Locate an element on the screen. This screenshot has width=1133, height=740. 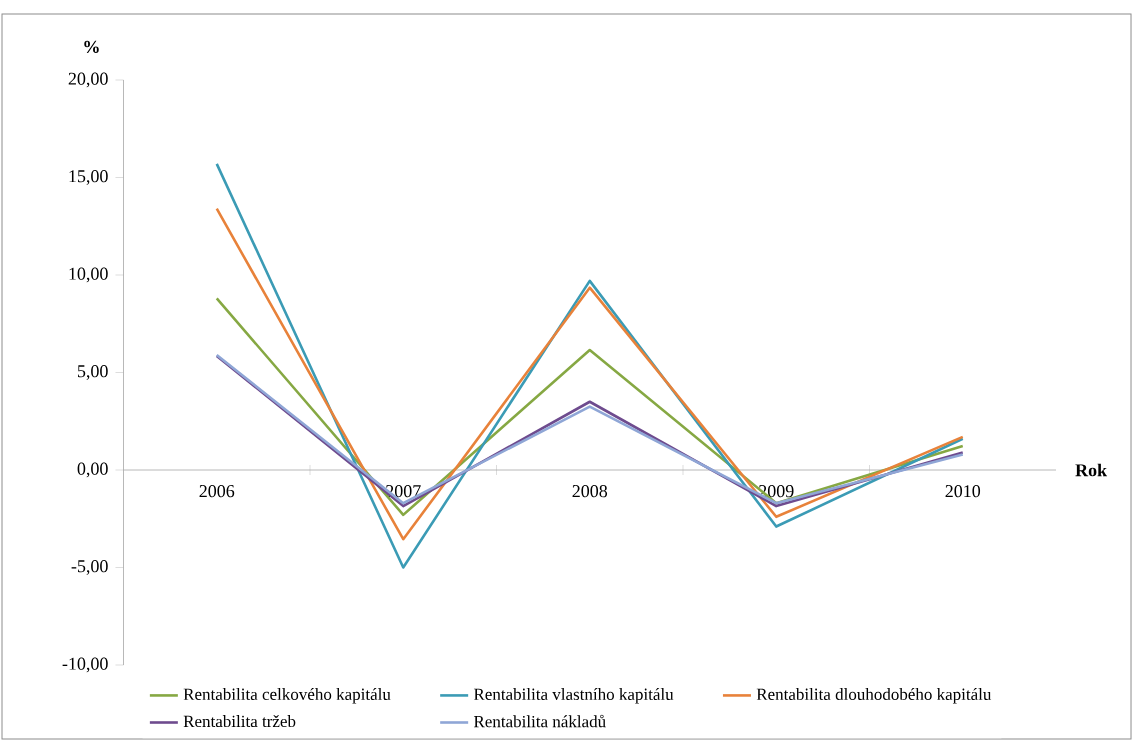
y-tick-label: 10,00 is located at coordinates (88, 275).